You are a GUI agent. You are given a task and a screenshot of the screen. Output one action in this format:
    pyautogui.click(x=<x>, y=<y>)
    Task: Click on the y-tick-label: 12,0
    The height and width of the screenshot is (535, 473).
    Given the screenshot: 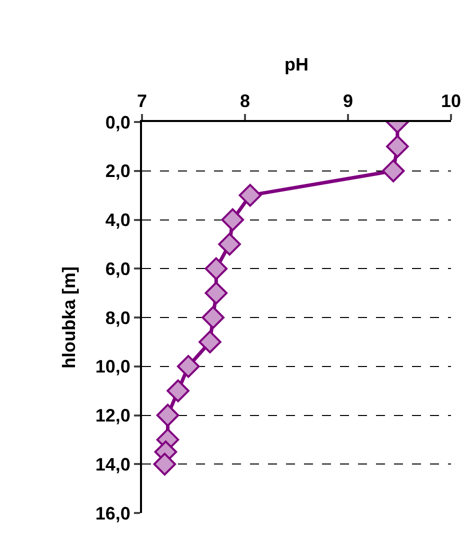 What is the action you would take?
    pyautogui.click(x=112, y=416)
    